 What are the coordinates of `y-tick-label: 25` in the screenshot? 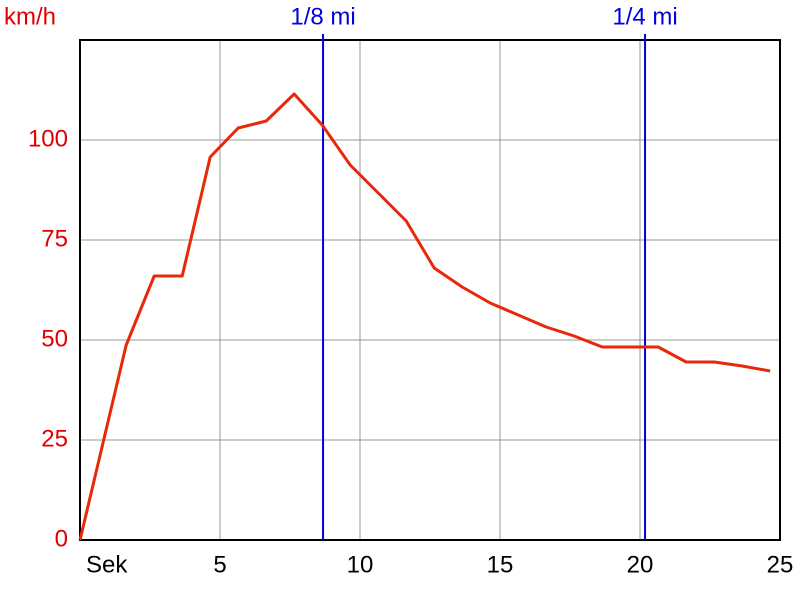 It's located at (54, 438).